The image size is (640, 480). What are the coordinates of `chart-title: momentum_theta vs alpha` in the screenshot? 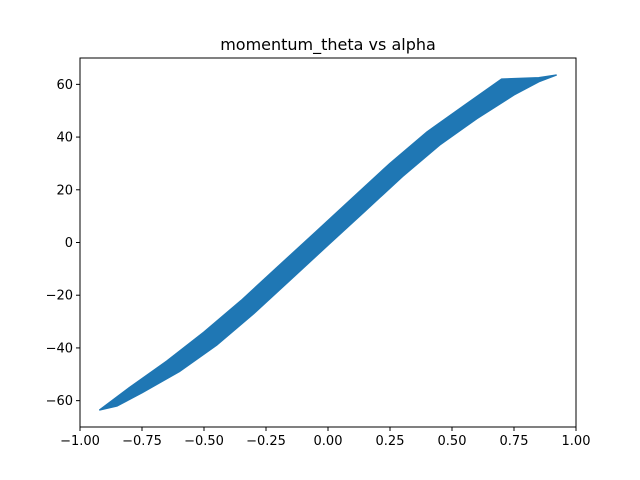 It's located at (328, 45).